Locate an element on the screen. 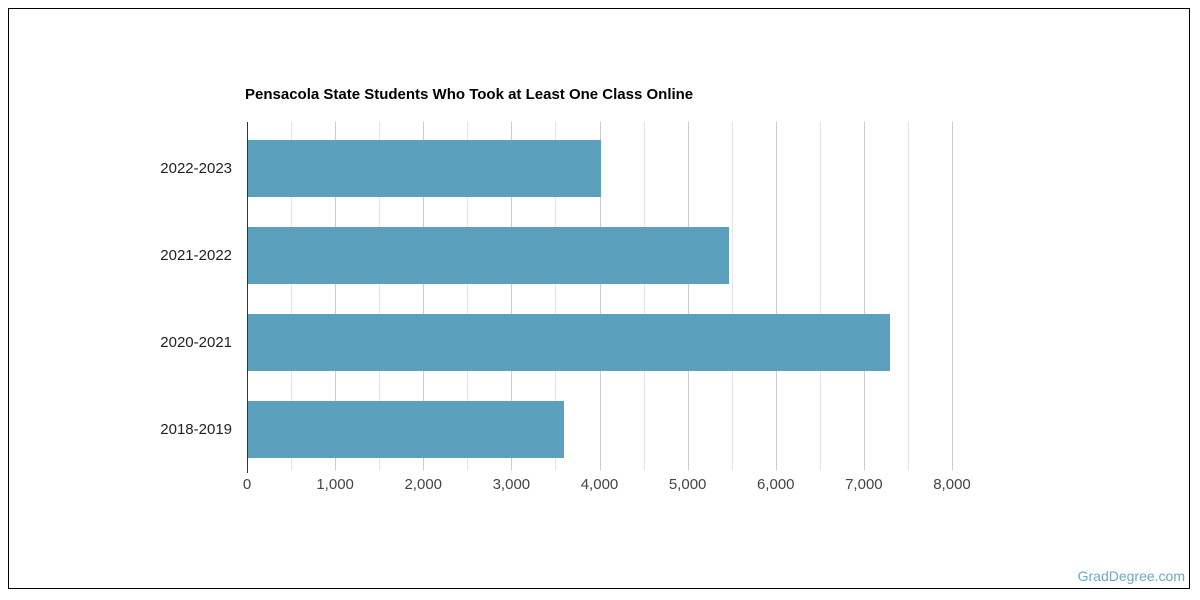 This screenshot has width=1200, height=600. bar-2018-2019 is located at coordinates (406, 429).